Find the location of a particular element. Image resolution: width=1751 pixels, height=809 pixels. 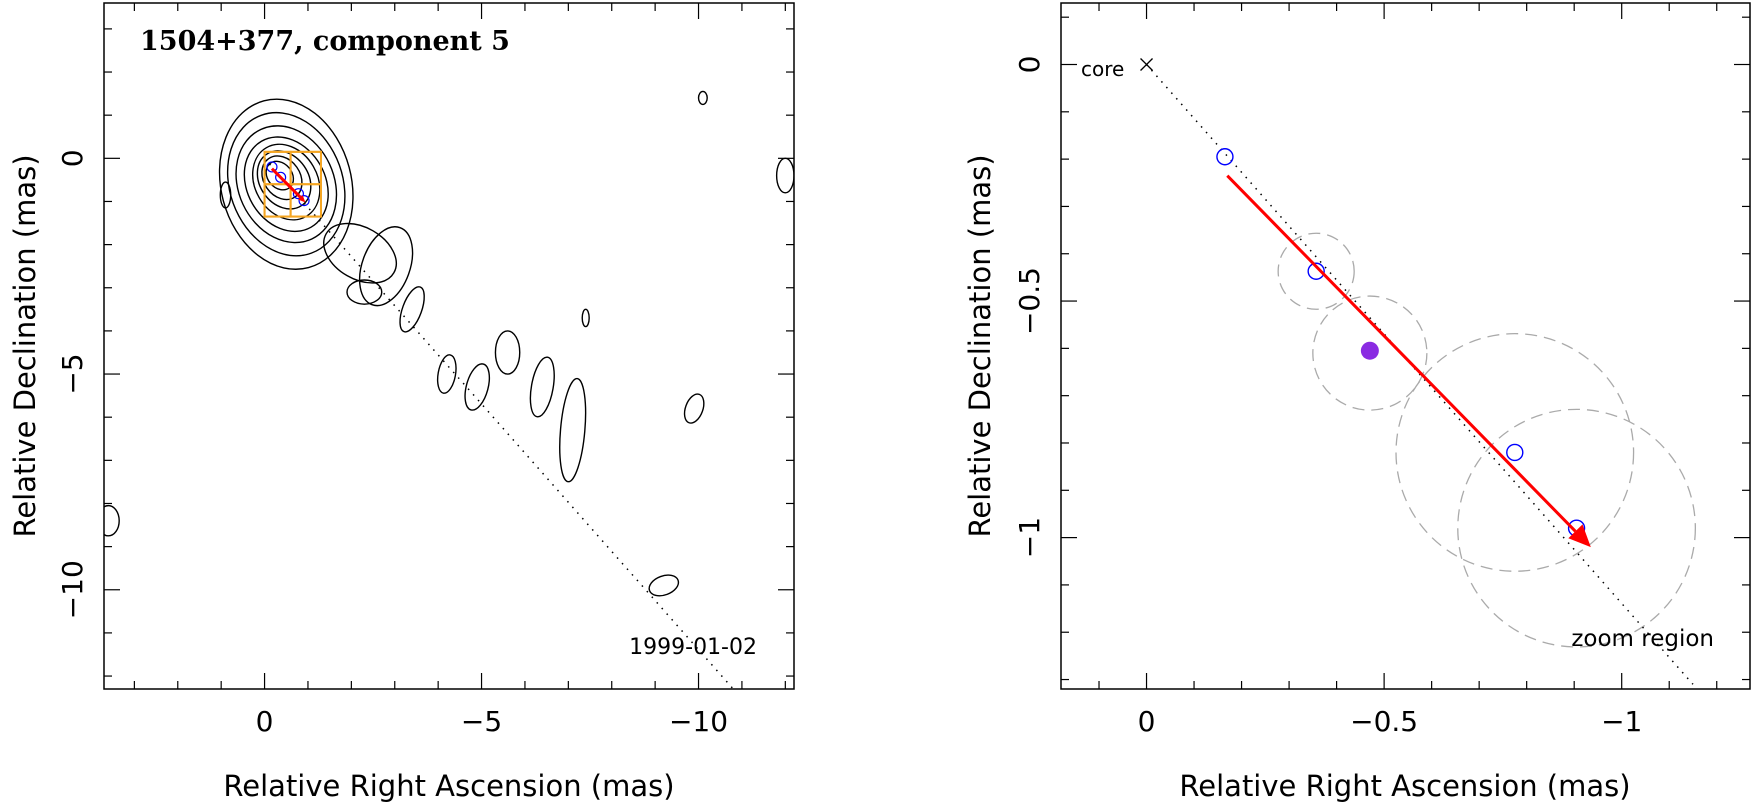

y-tick-labels: 0 −0.5 −1 is located at coordinates (1029, 307).